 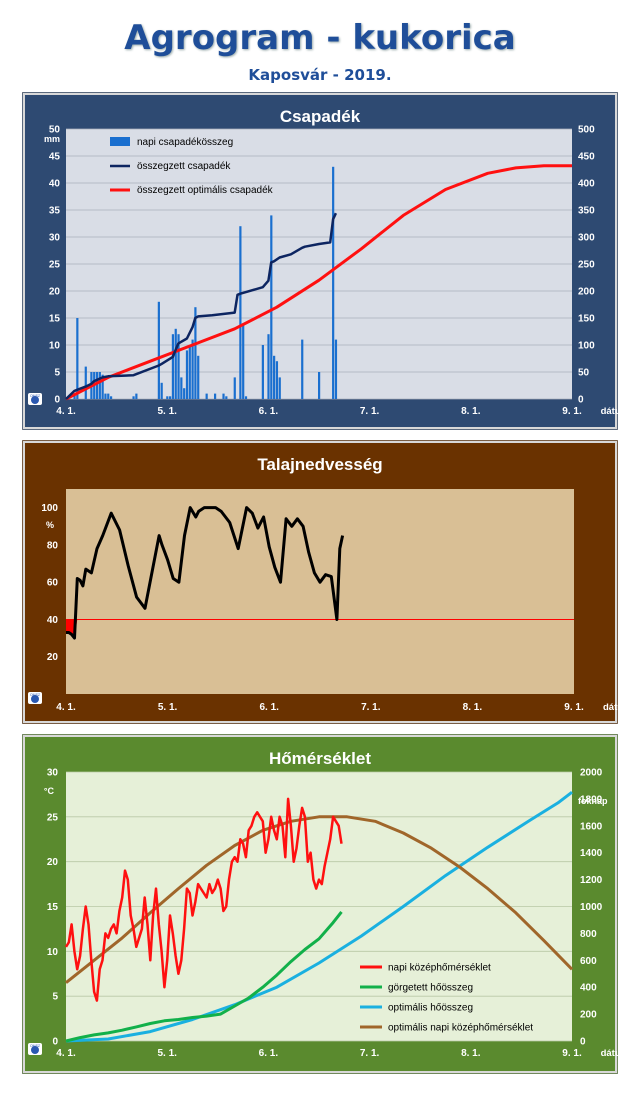 What do you see at coordinates (586, 238) in the screenshot?
I see `y2-tick-label: 300` at bounding box center [586, 238].